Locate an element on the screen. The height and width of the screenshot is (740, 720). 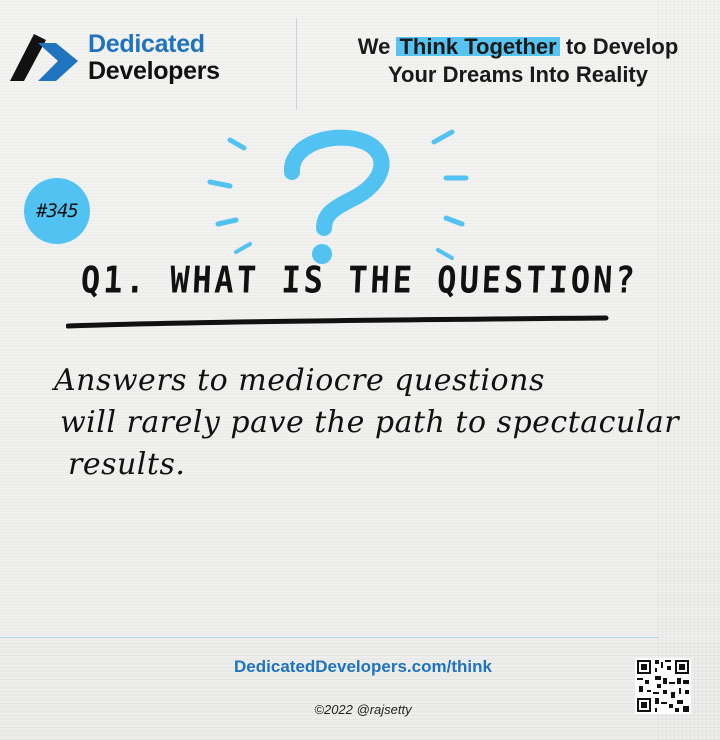
tagline-pre: We is located at coordinates (377, 46).